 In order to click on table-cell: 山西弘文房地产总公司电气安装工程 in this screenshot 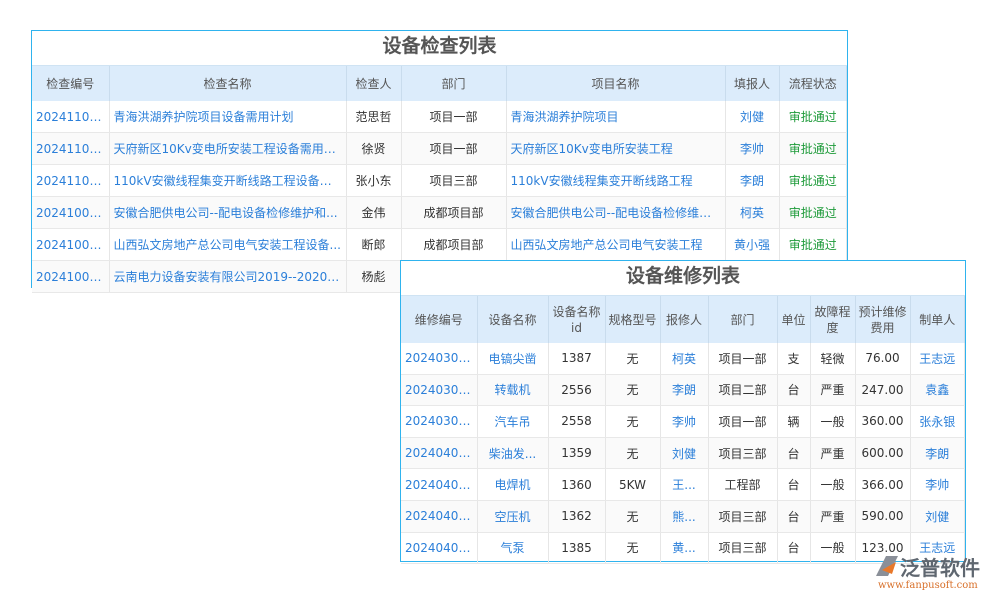, I will do `click(616, 244)`.